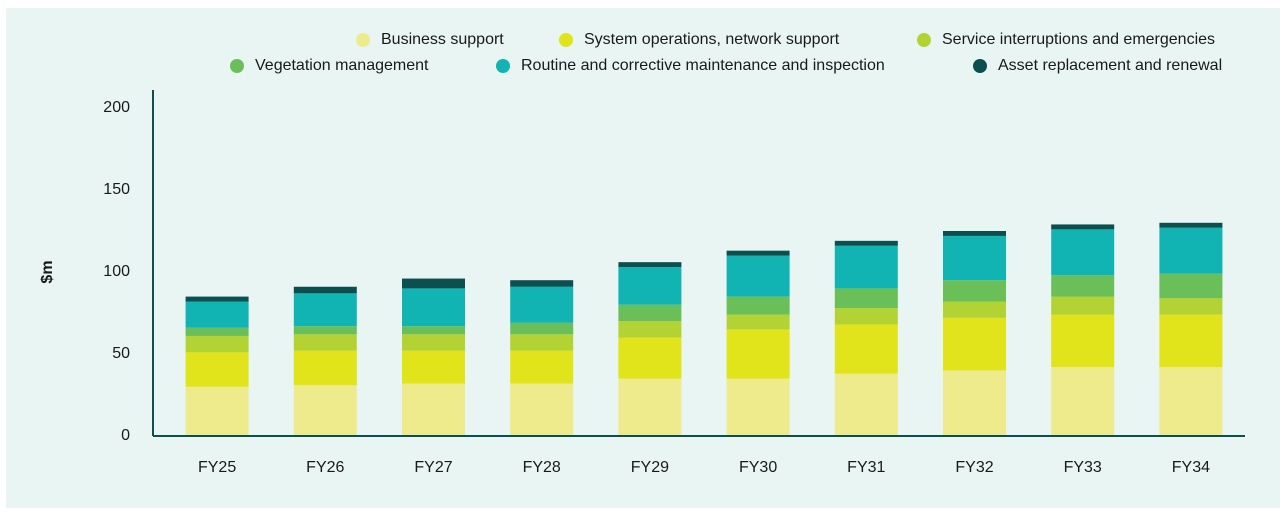 The image size is (1287, 520). Describe the element at coordinates (121, 353) in the screenshot. I see `y-tick-label: 50` at that location.